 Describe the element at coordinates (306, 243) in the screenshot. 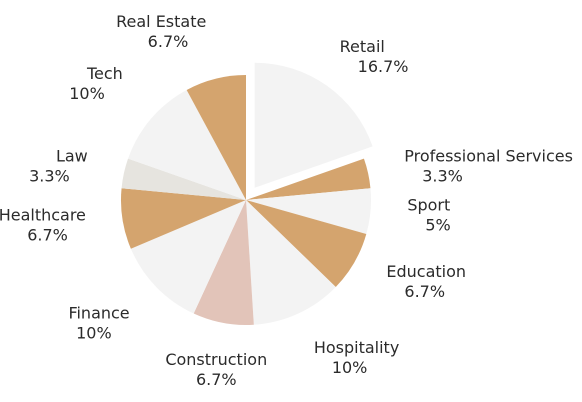

I see `pie-slice-education` at that location.